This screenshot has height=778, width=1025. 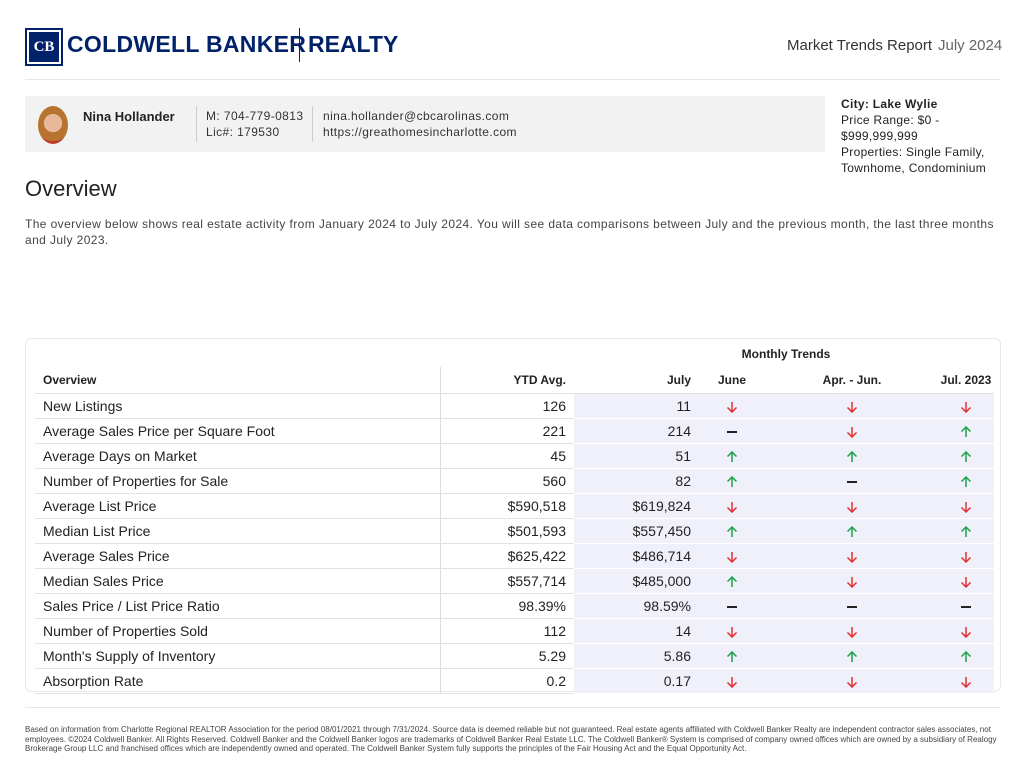 What do you see at coordinates (514, 556) in the screenshot?
I see `table-row: Average Sales Price $625,422 $486,714` at bounding box center [514, 556].